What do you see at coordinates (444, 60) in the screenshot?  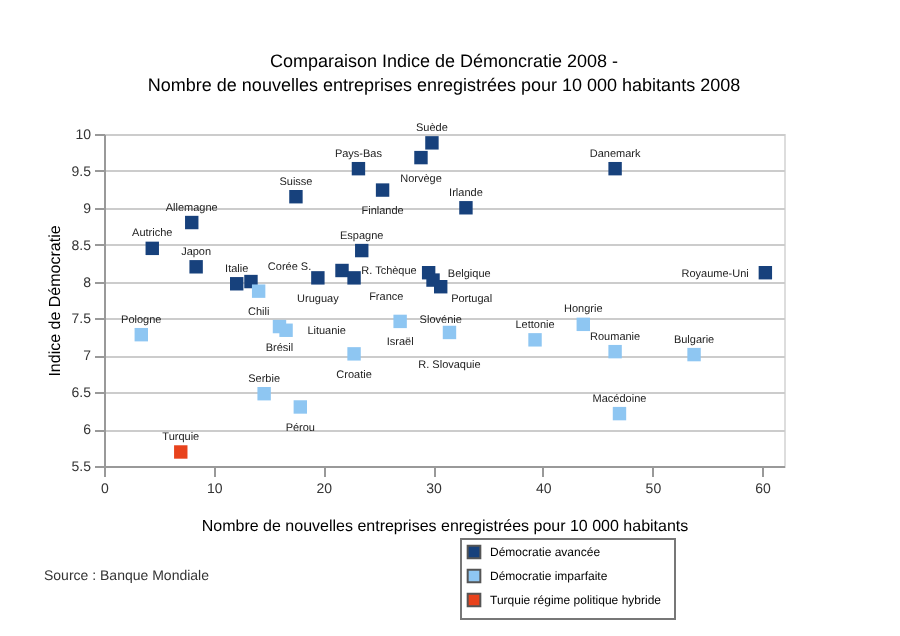 I see `chart-title: Comparaison Indice de Démoncratie 2008 -` at bounding box center [444, 60].